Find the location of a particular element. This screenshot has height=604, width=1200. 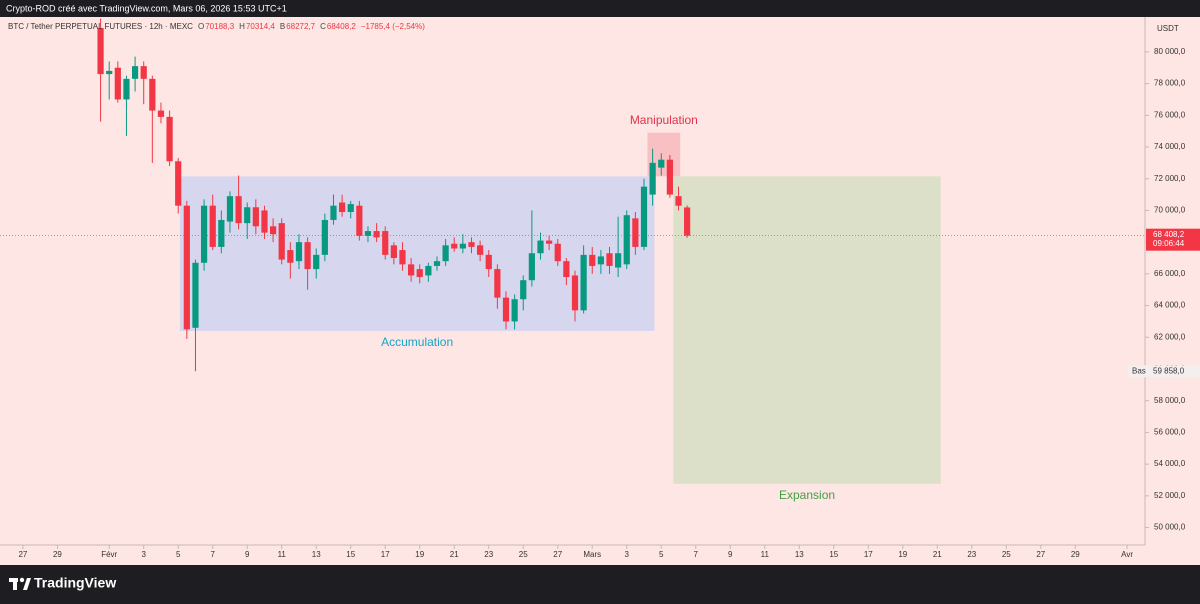

ohlc-letter: O is located at coordinates (201, 26).